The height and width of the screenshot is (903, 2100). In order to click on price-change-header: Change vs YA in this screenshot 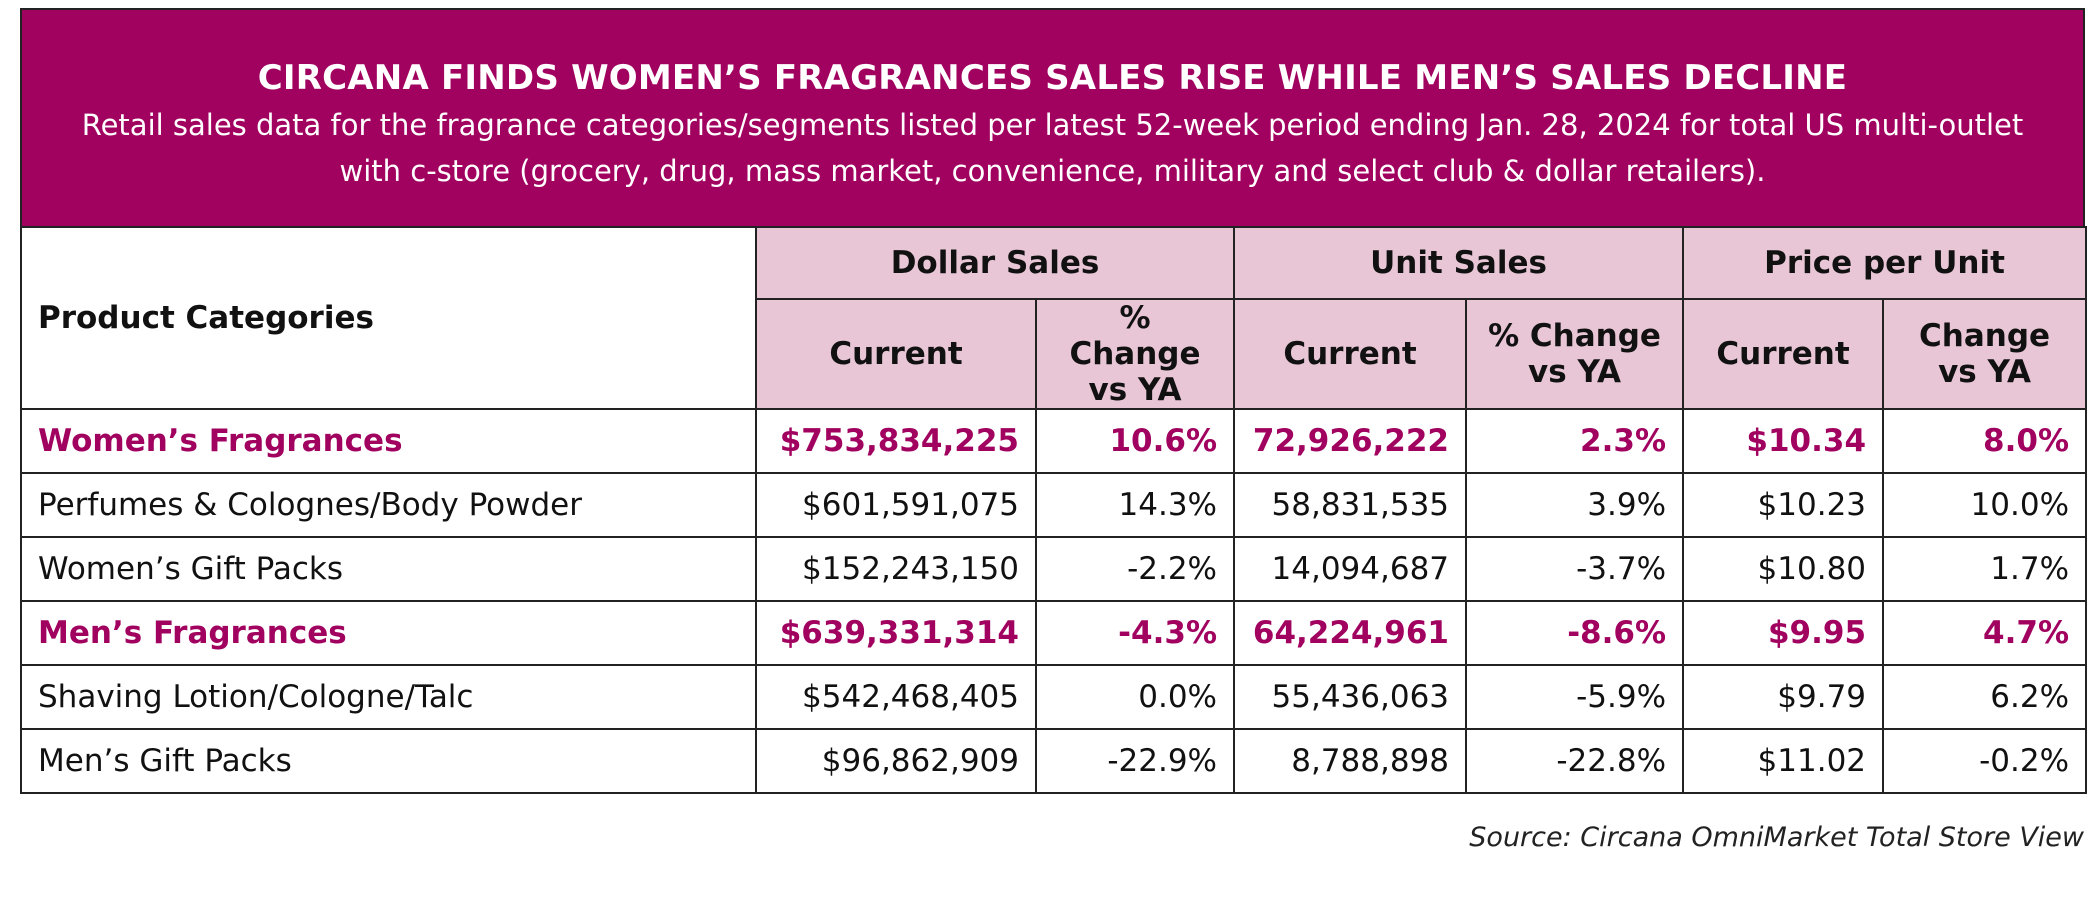, I will do `click(1985, 354)`.